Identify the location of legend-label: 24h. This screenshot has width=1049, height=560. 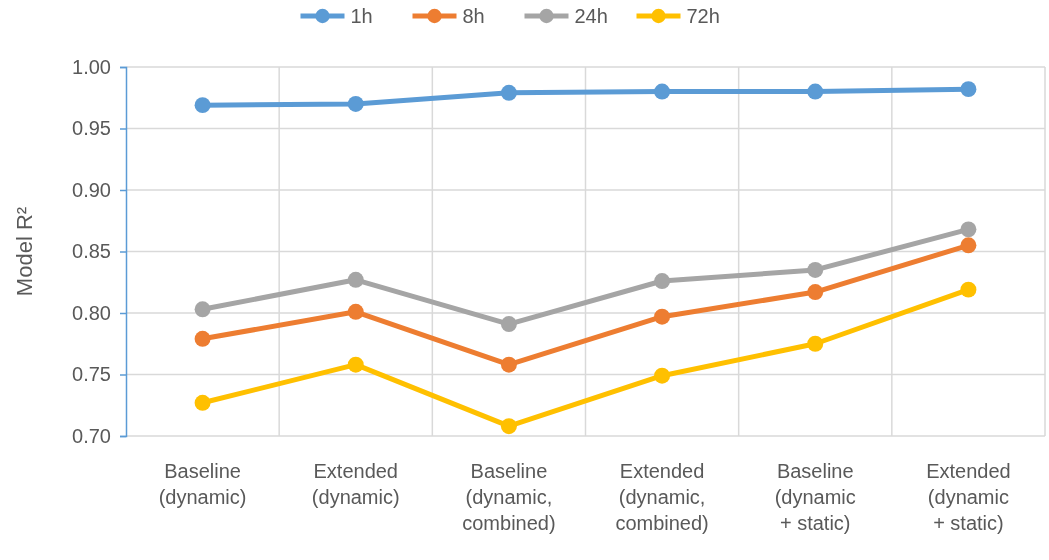
(591, 16).